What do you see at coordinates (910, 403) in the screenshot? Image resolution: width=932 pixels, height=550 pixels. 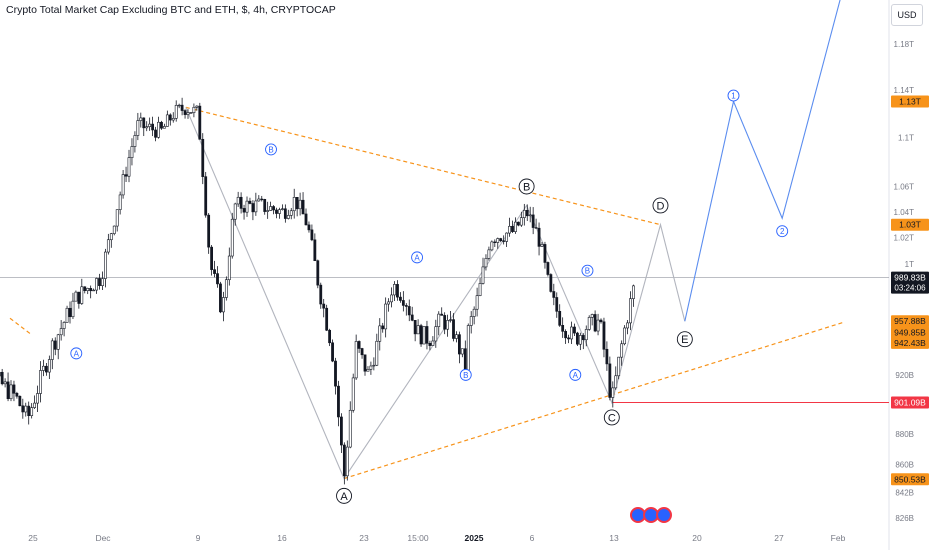 I see `price-tag-label: 901.09B` at bounding box center [910, 403].